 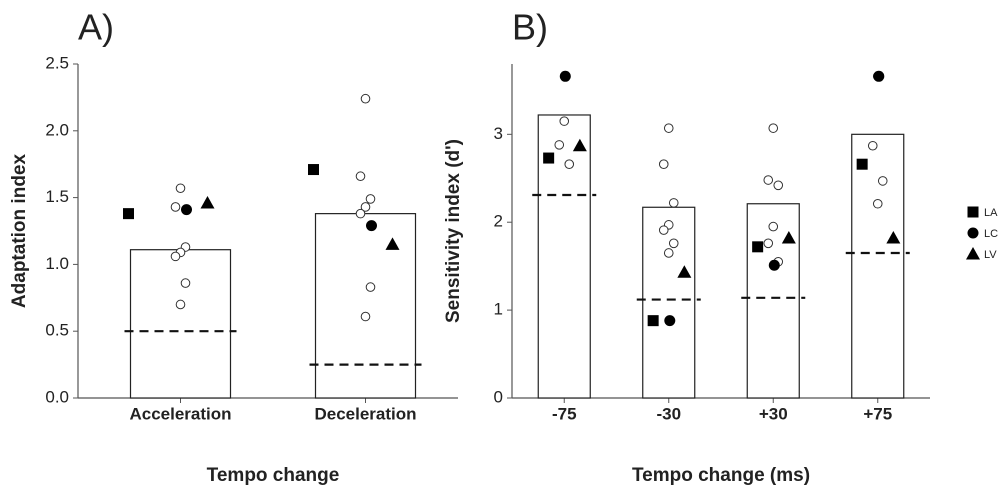 I want to click on y-tick-label: 0.0, so click(x=57, y=396).